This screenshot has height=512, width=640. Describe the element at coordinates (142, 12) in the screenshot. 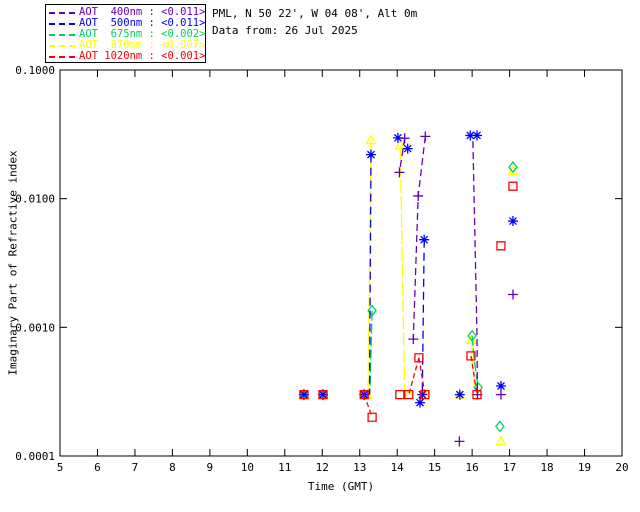

I see `legend-label: AOT 400nm : <0.011>` at that location.